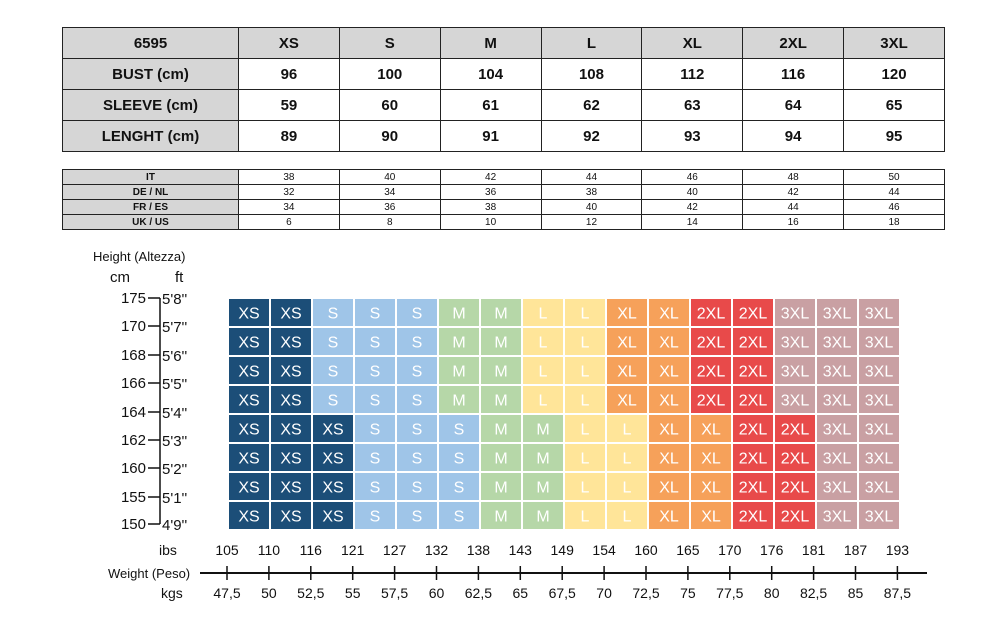 This screenshot has width=1007, height=620. What do you see at coordinates (813, 593) in the screenshot?
I see `weight-kgs-label: 82,5` at bounding box center [813, 593].